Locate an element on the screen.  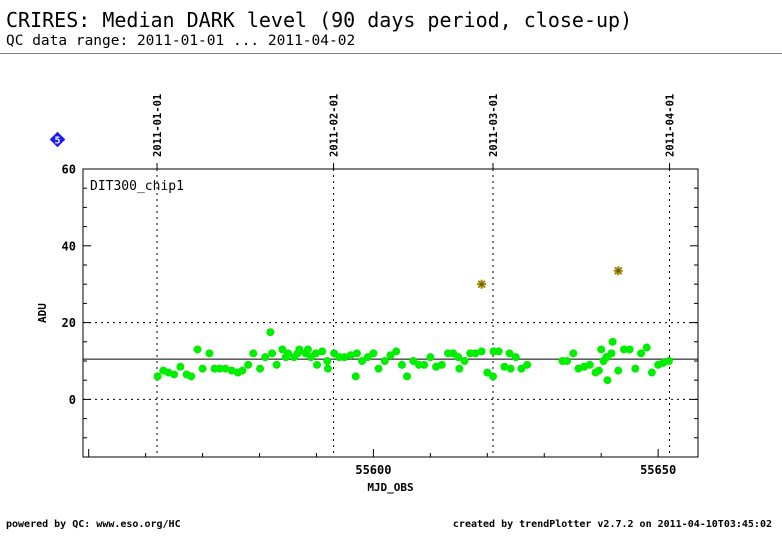
date-marker-label: 2011-03-01 is located at coordinates (494, 125).